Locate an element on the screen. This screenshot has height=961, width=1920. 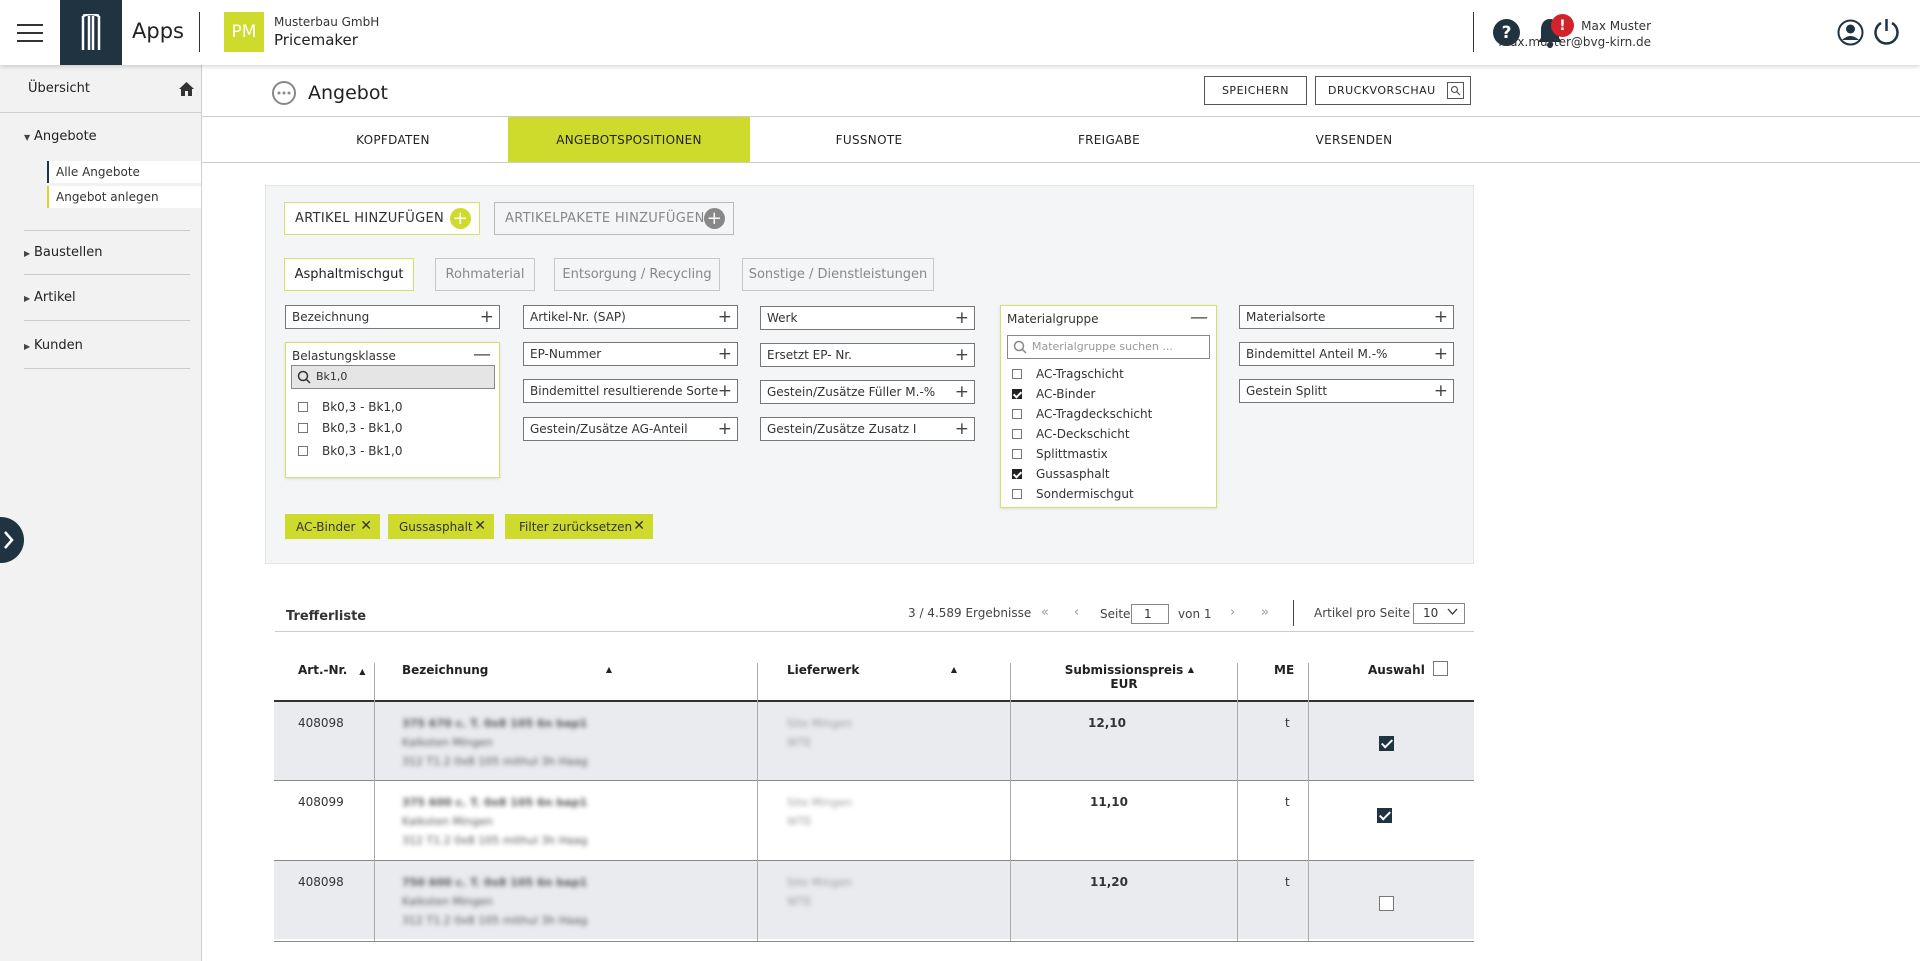
option-materialgruppe: Sondermischgut is located at coordinates (1073, 494).